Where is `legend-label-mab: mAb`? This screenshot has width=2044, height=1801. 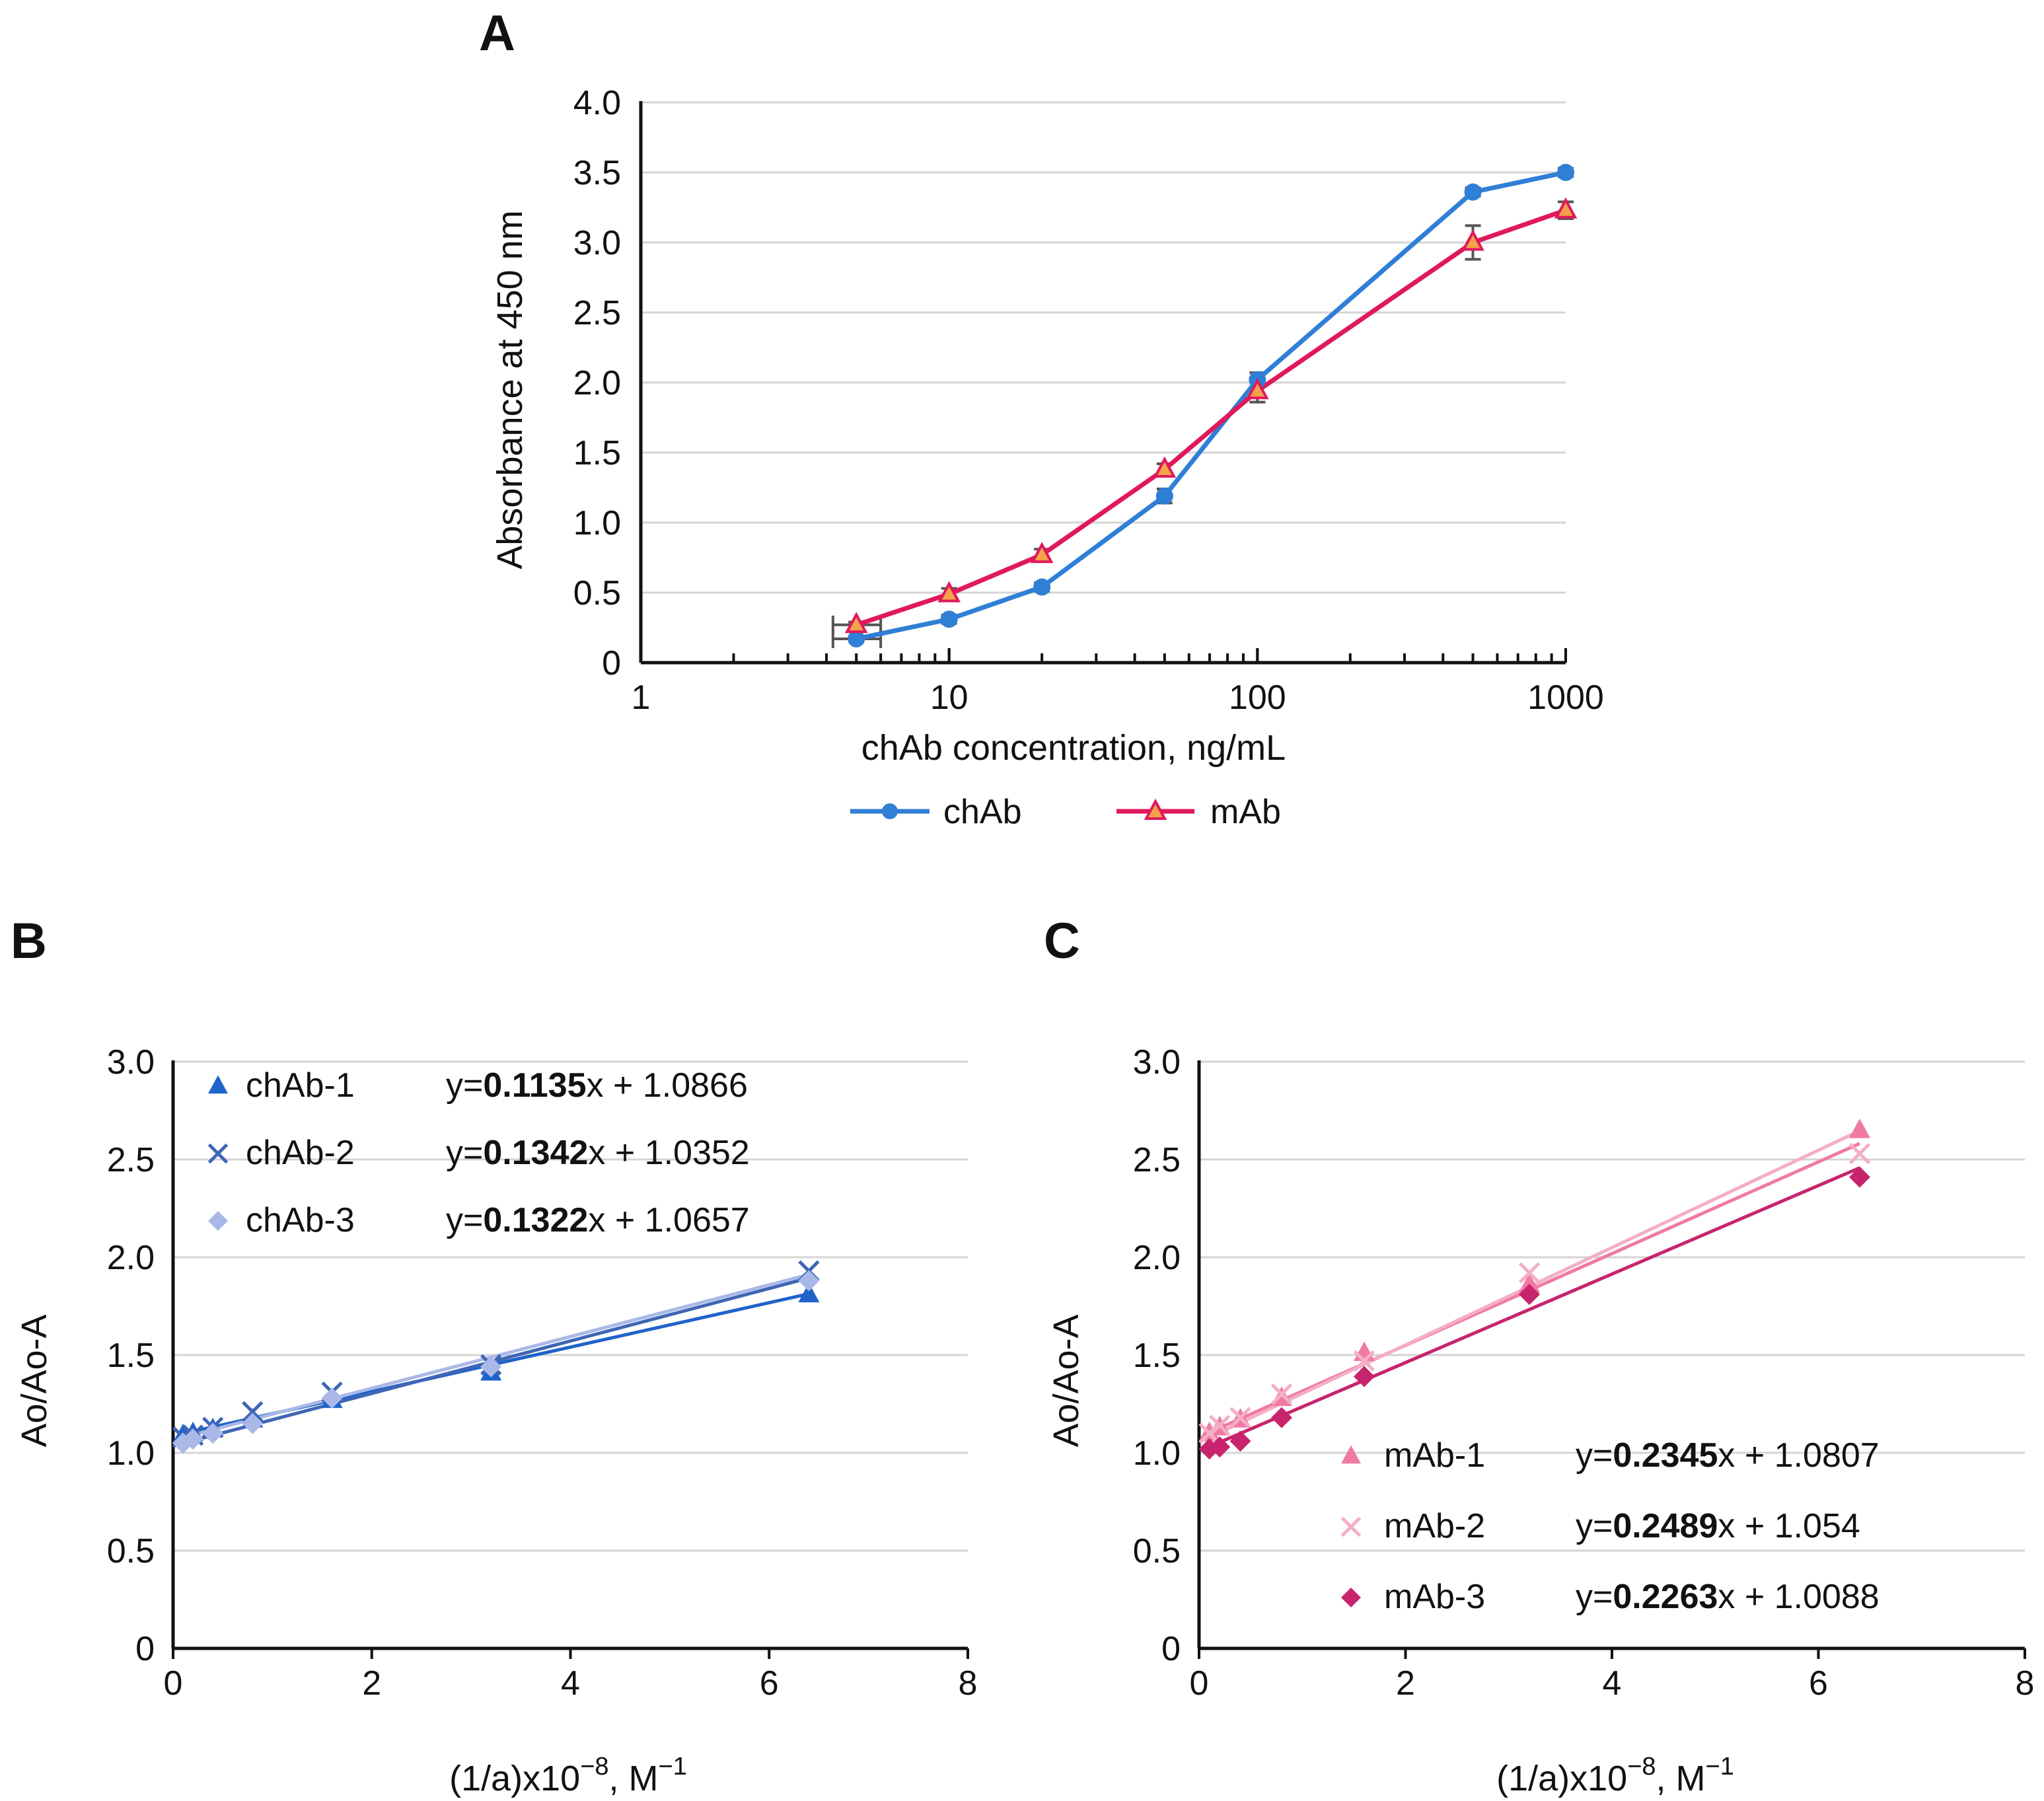
legend-label-mab: mAb is located at coordinates (1245, 812).